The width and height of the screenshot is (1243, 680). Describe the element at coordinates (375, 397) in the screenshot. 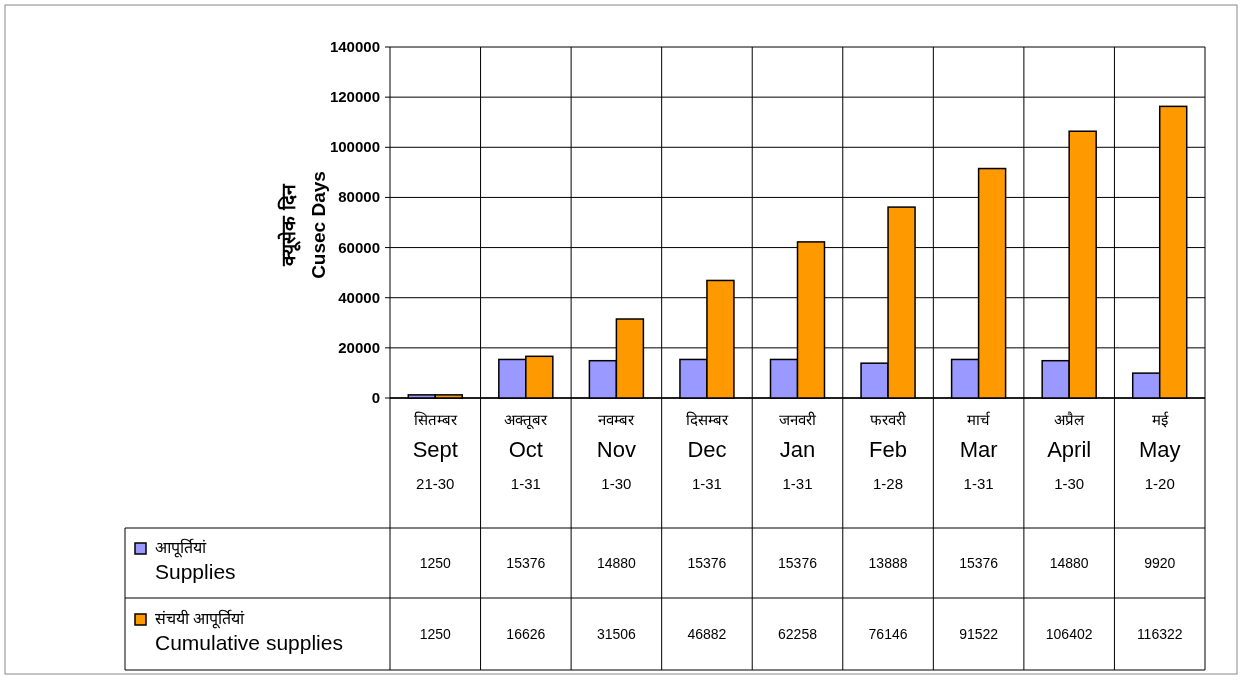

I see `y-tick-label: 0` at that location.